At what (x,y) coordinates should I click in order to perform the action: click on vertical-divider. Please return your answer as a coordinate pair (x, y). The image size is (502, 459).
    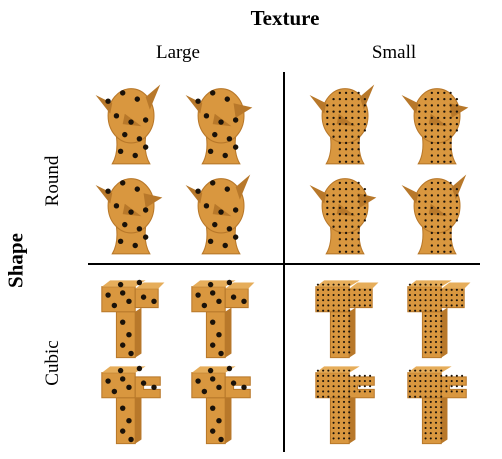
    Looking at the image, I should click on (284, 262).